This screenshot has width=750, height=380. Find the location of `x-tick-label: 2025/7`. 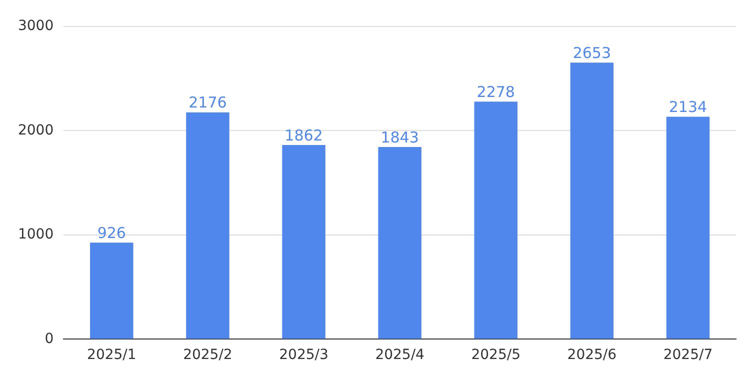

x-tick-label: 2025/7 is located at coordinates (688, 355).